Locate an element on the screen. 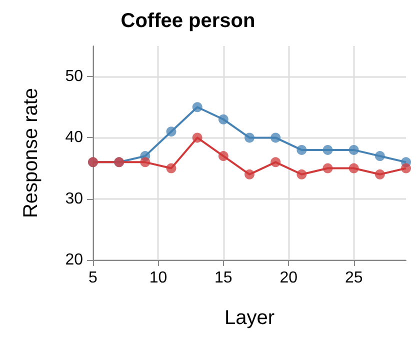  x-tick-label: 5 is located at coordinates (93, 278).